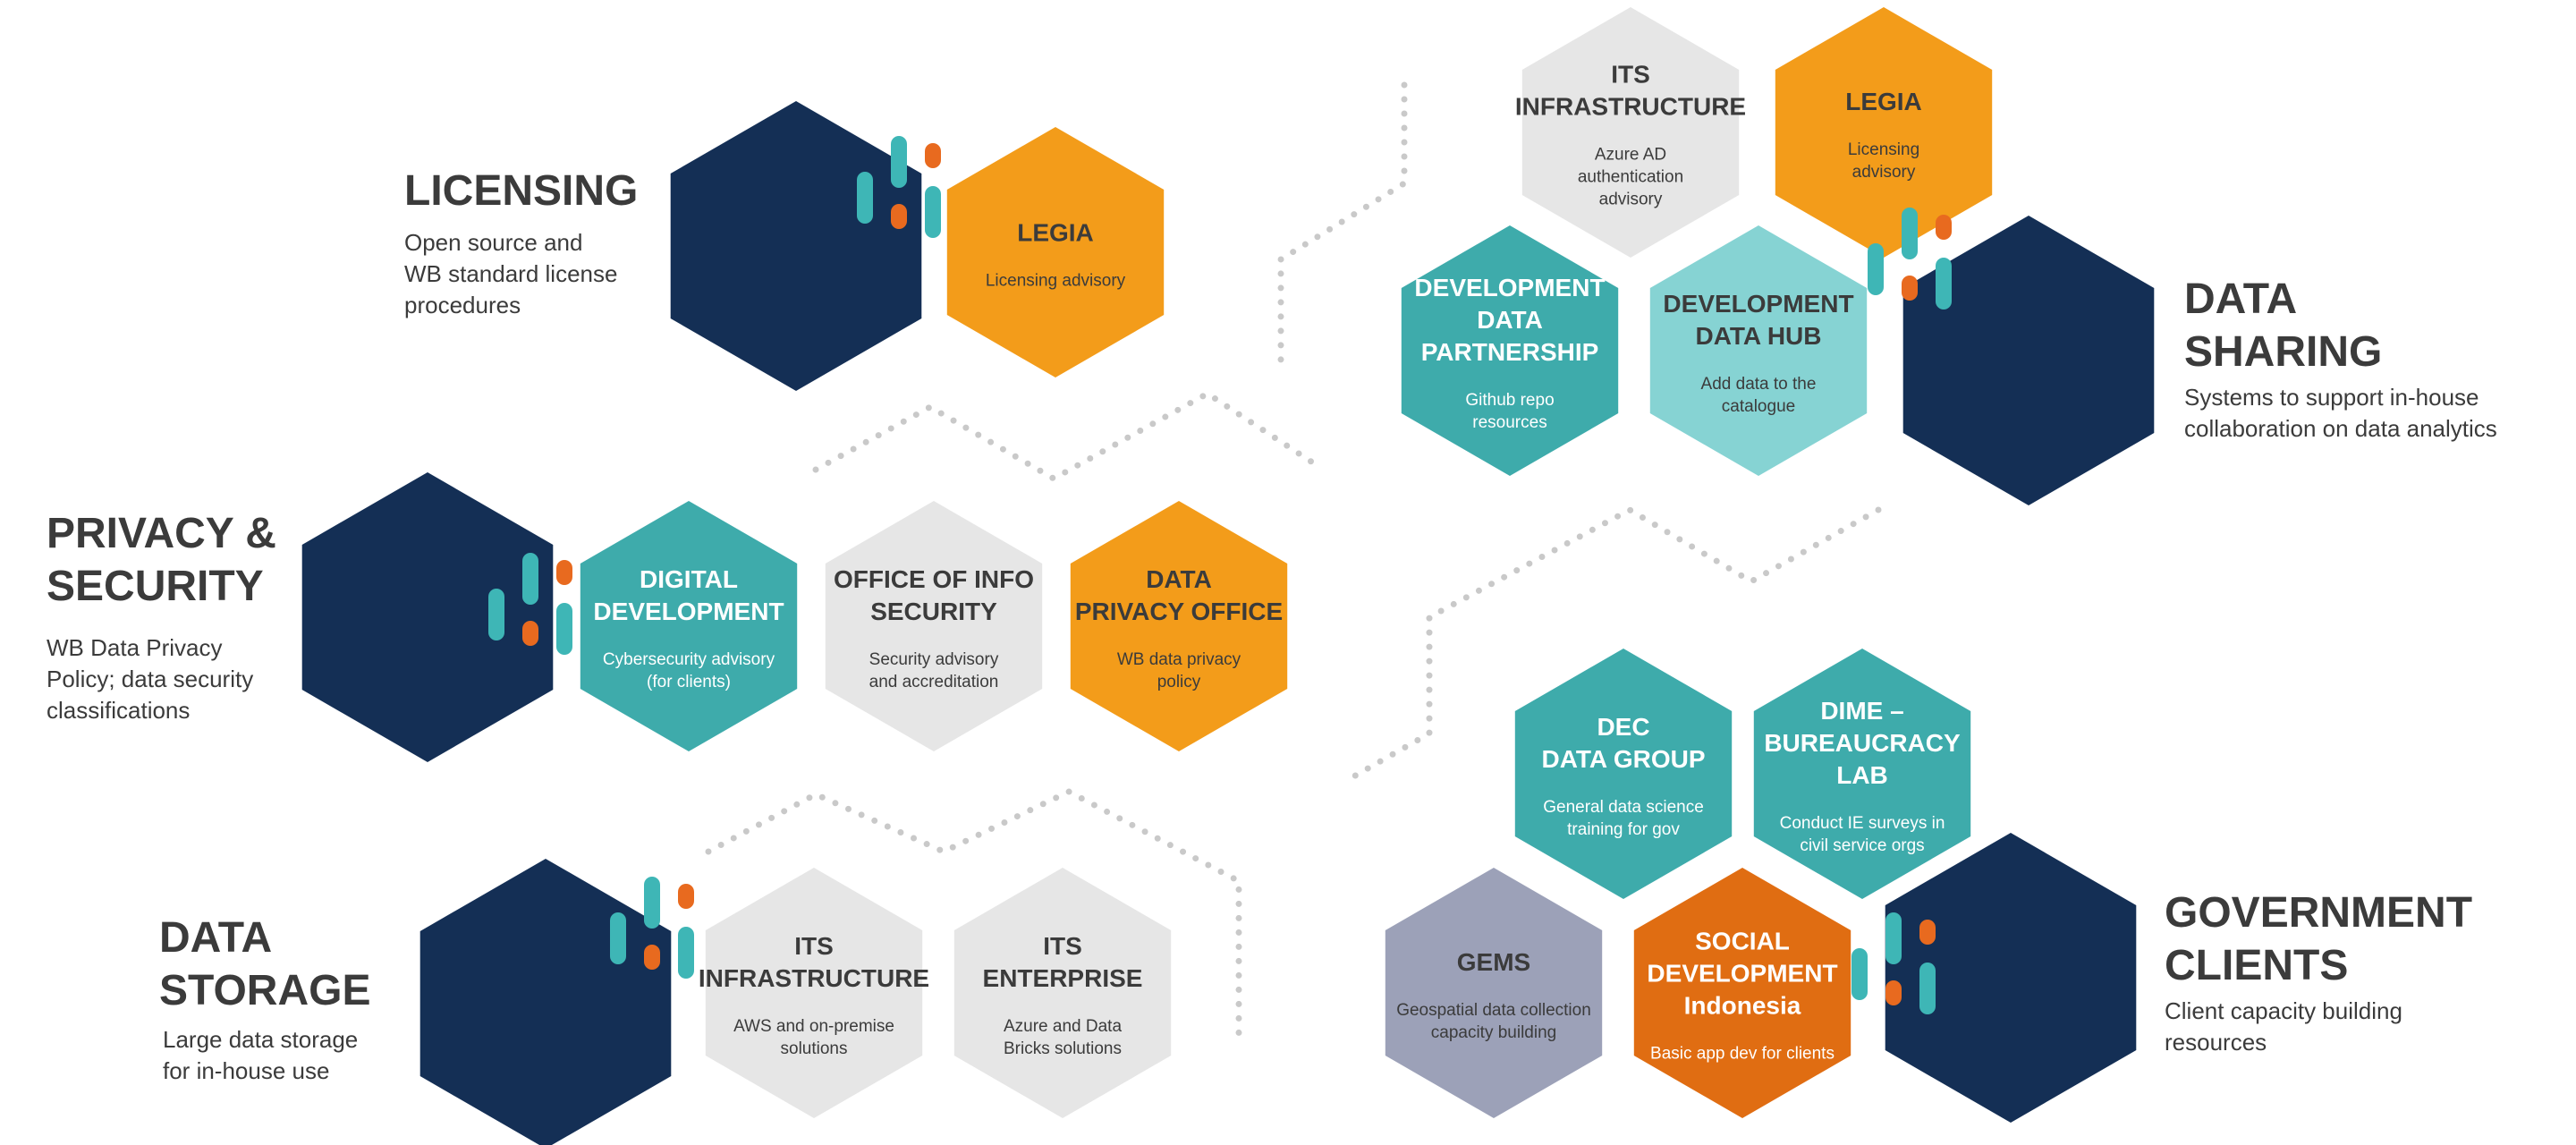  What do you see at coordinates (1884, 172) in the screenshot?
I see `unit-desc: advisory` at bounding box center [1884, 172].